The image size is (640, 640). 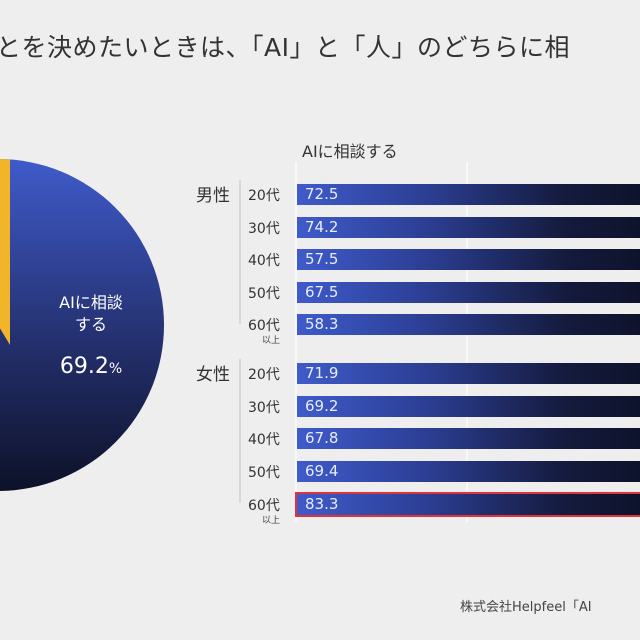 I want to click on pie-value-unit: %, so click(x=115, y=369).